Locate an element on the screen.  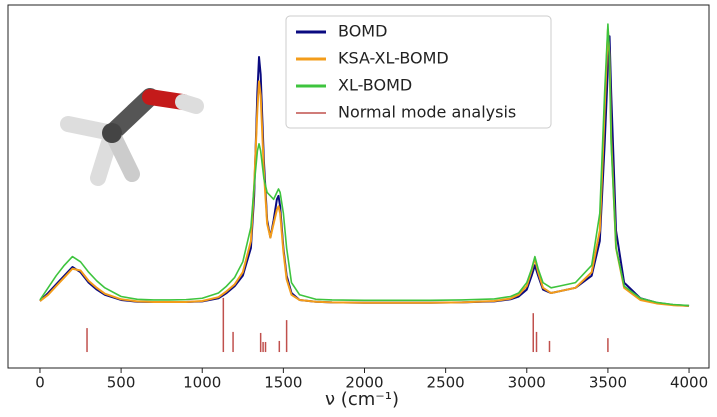
x-tick-label: 1000 is located at coordinates (202, 383).